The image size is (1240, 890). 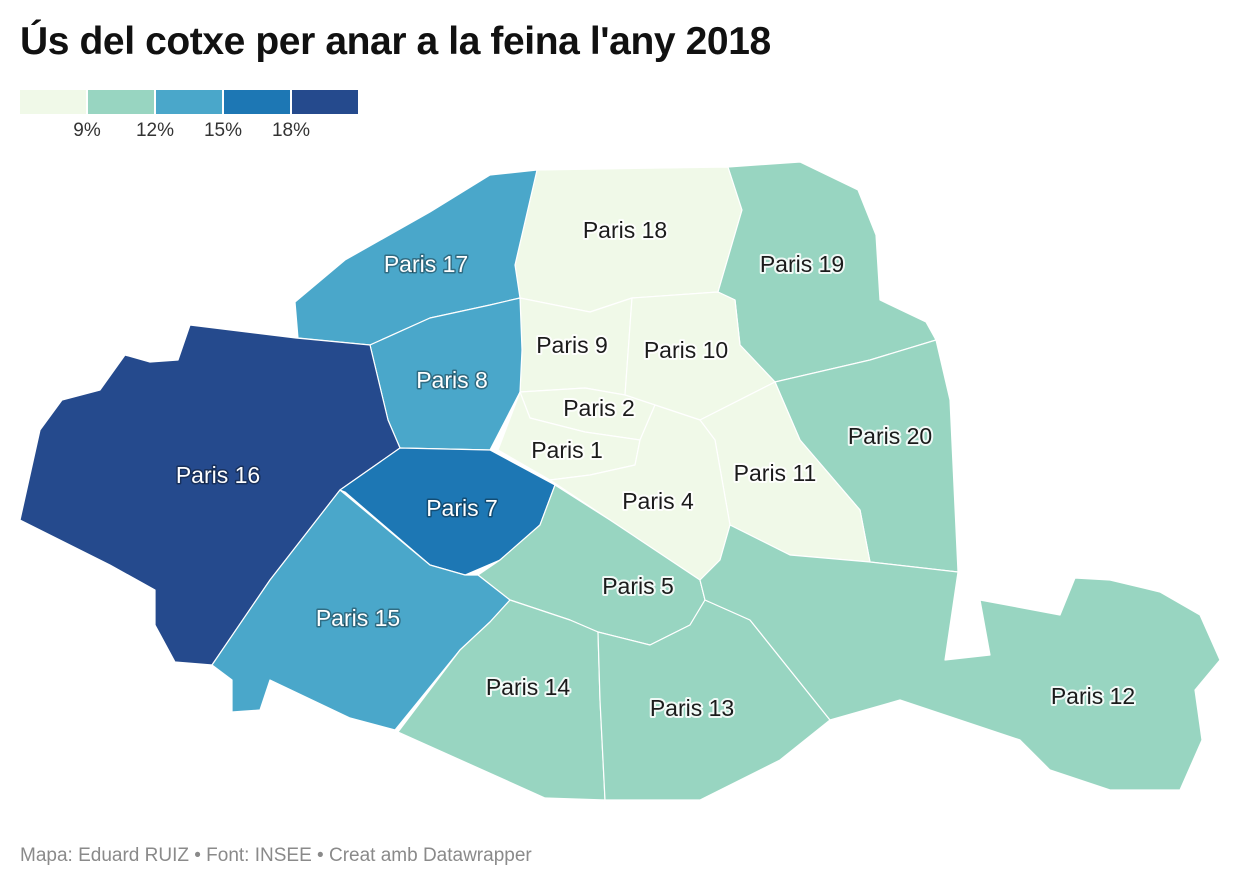 What do you see at coordinates (625, 230) in the screenshot?
I see `region-label: Paris 18` at bounding box center [625, 230].